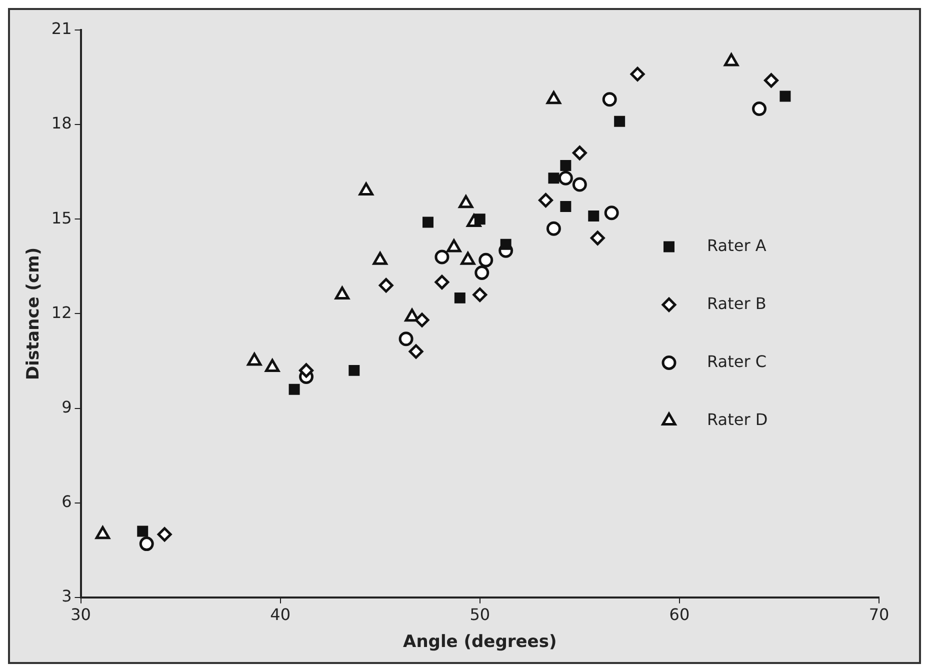 The width and height of the screenshot is (929, 672). Describe the element at coordinates (480, 614) in the screenshot. I see `x-tick-label: 50` at that location.